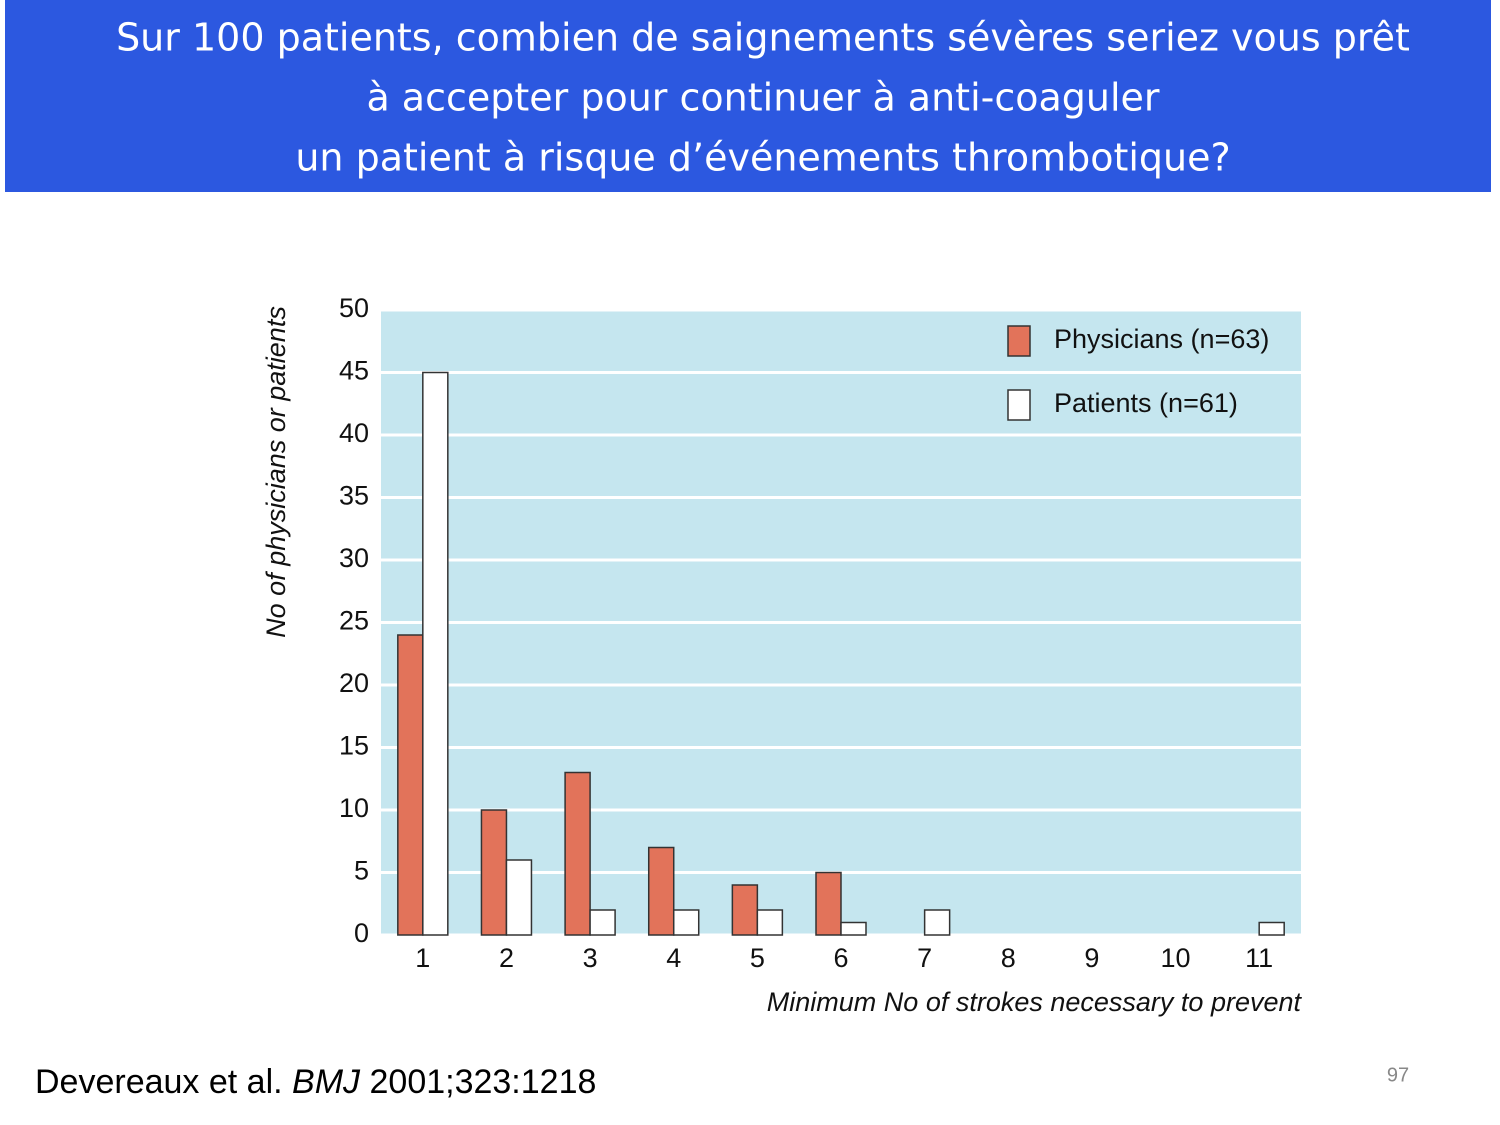 This screenshot has width=1500, height=1125. Describe the element at coordinates (506, 958) in the screenshot. I see `x-tick-label: 2` at that location.